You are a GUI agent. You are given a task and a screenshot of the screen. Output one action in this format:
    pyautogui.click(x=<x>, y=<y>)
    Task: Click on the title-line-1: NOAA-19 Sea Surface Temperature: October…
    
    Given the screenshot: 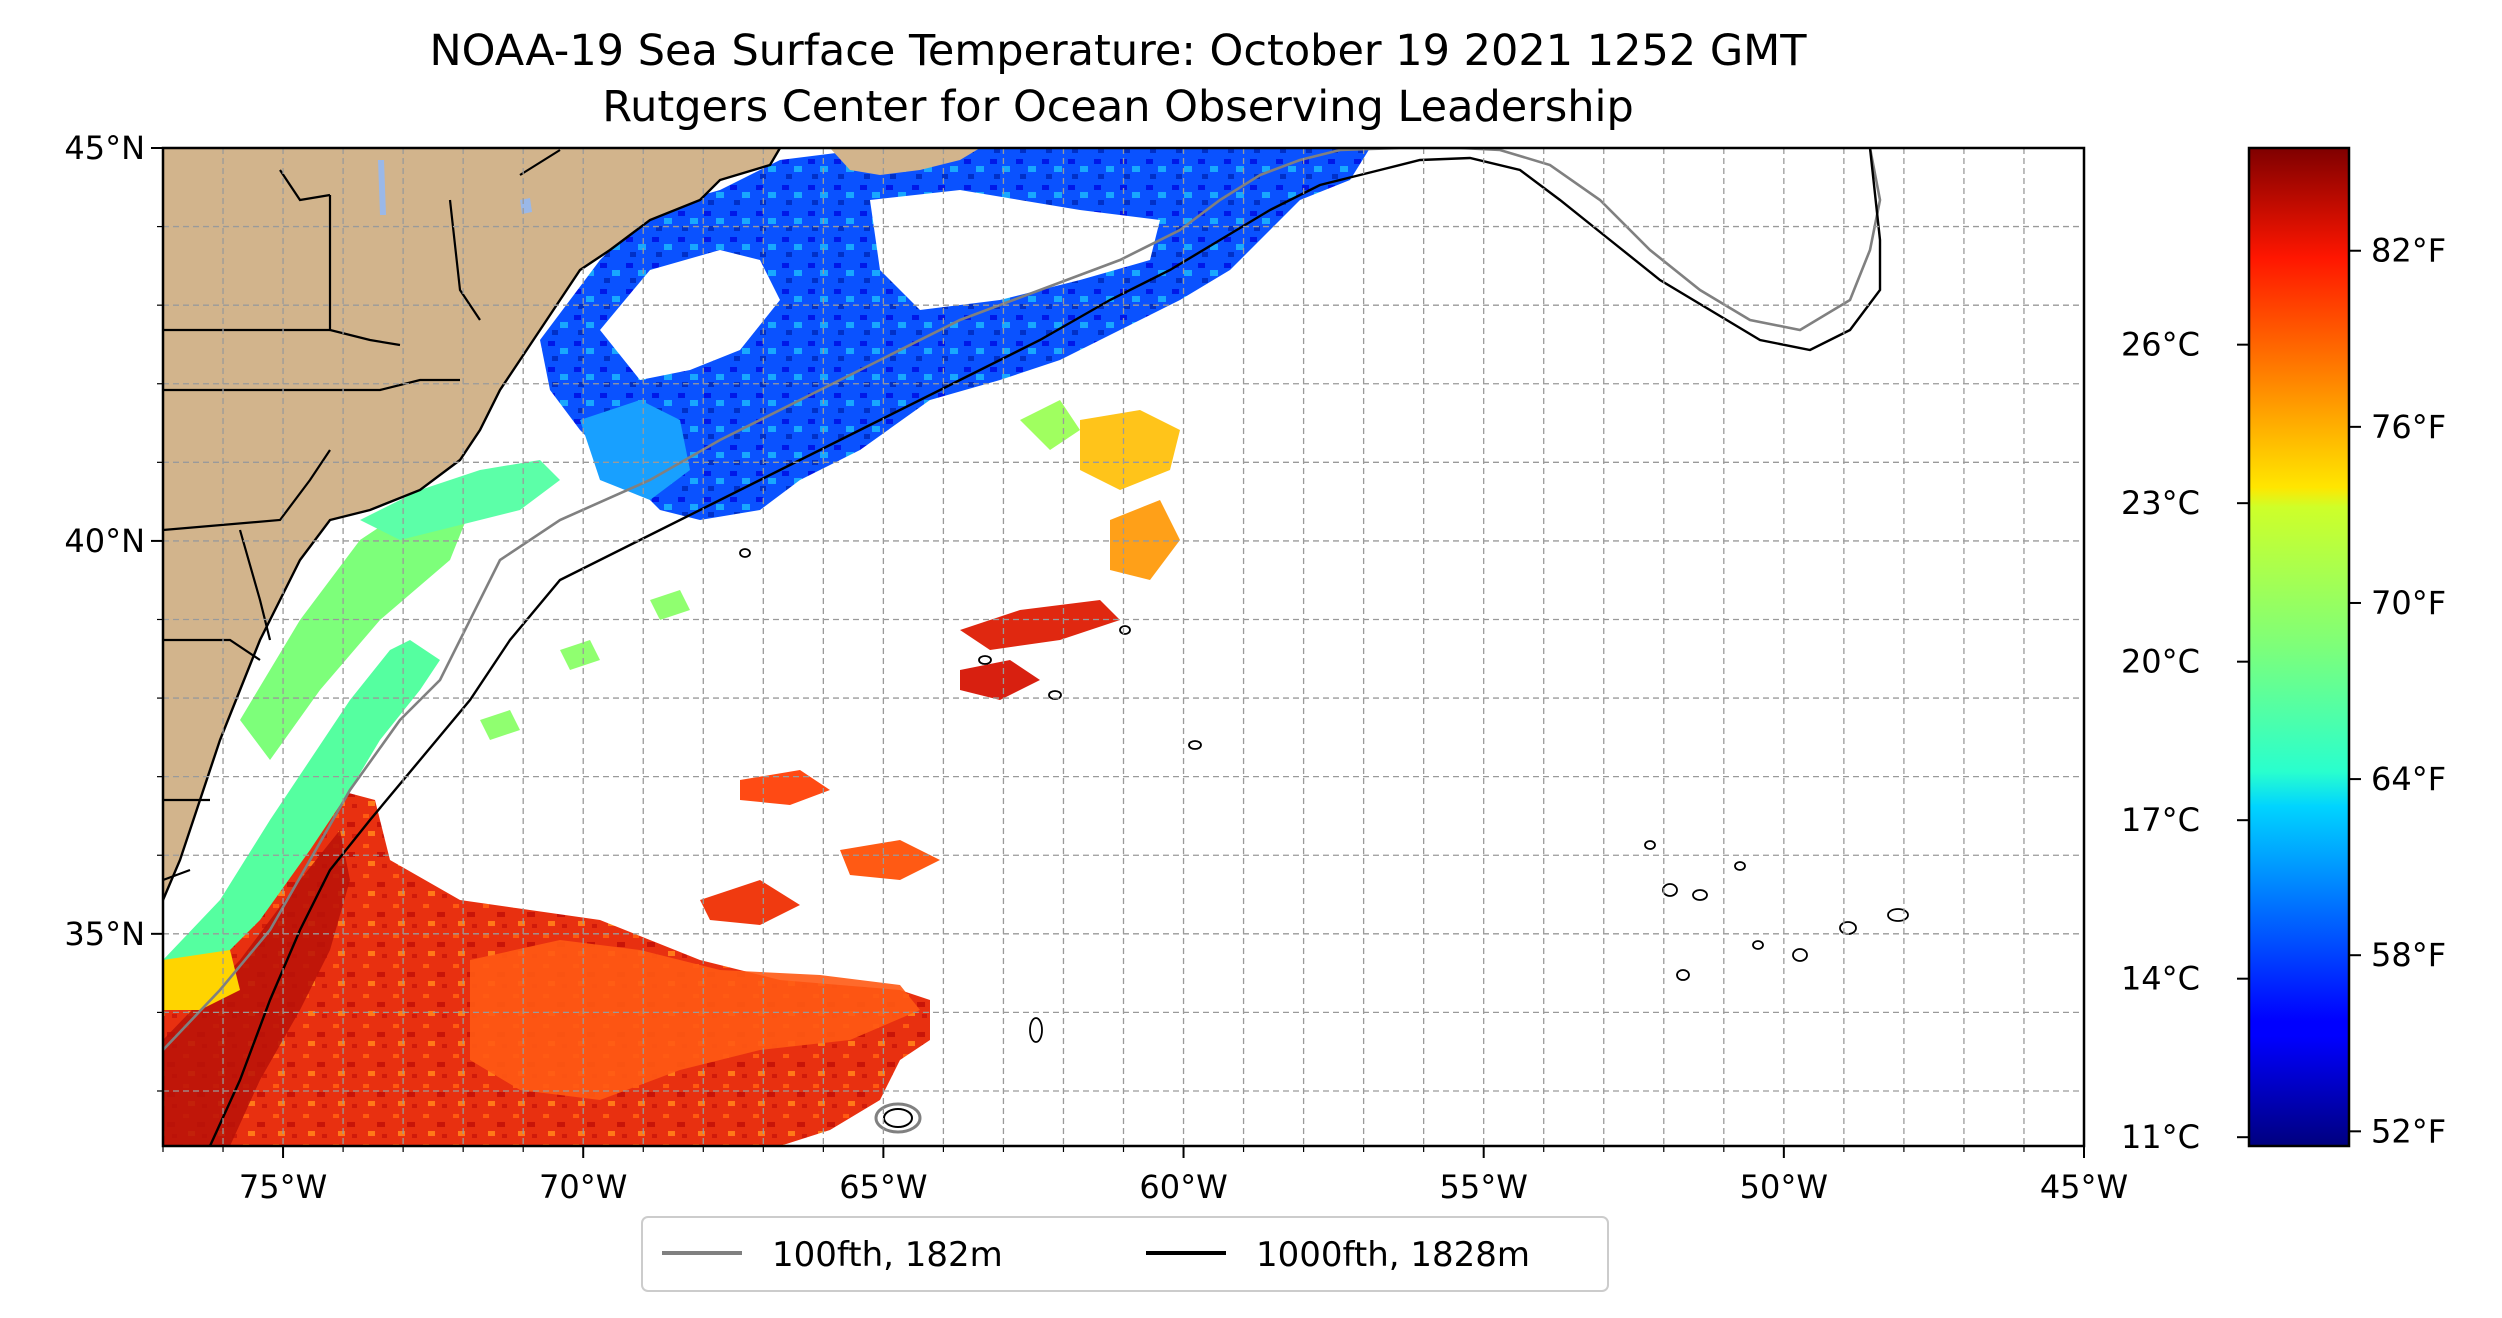 What is the action you would take?
    pyautogui.click(x=1118, y=51)
    